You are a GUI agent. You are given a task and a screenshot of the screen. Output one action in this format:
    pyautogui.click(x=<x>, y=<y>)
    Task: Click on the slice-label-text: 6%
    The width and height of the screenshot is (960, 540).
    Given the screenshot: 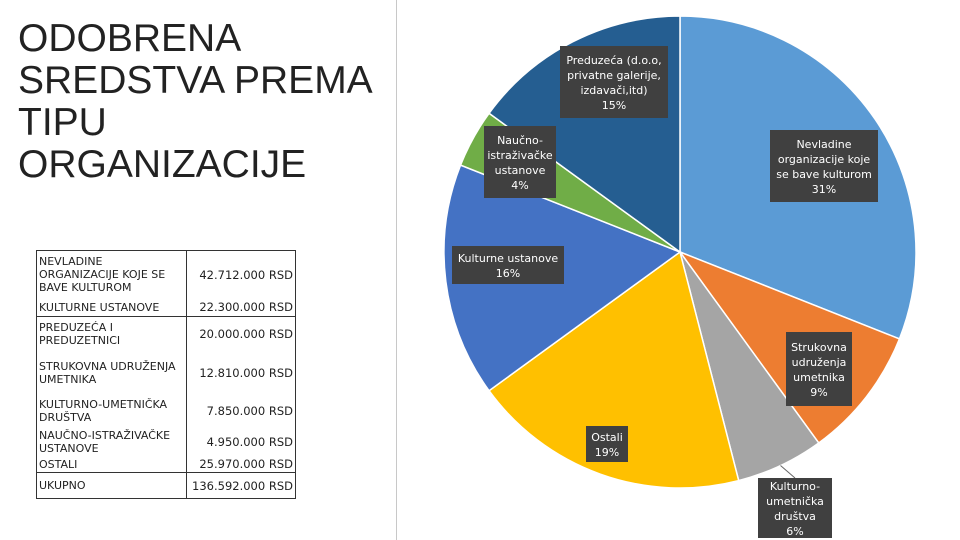 What is the action you would take?
    pyautogui.click(x=794, y=531)
    